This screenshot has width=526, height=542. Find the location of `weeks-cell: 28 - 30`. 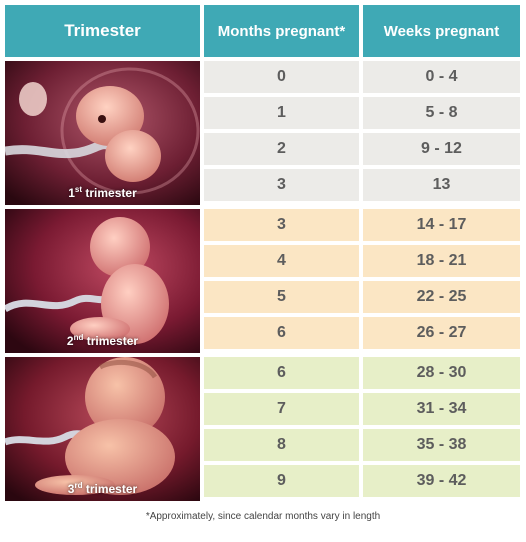

weeks-cell: 28 - 30 is located at coordinates (441, 373).